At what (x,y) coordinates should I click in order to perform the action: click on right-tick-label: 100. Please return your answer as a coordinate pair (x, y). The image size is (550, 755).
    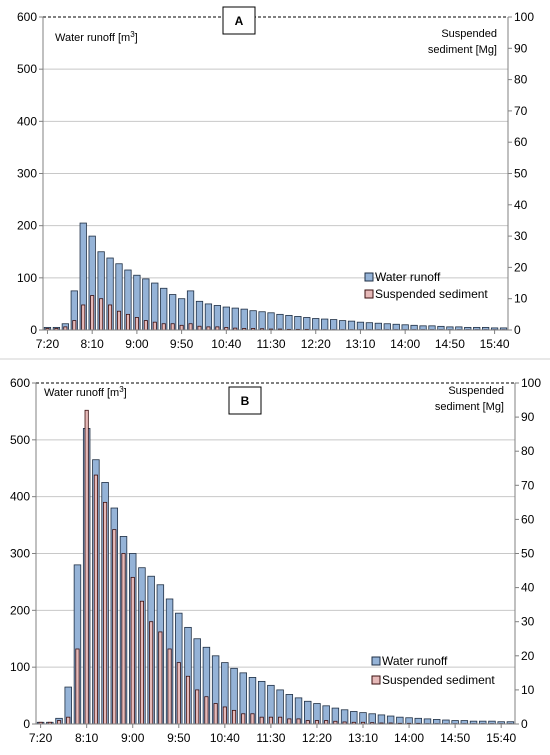
    Looking at the image, I should click on (524, 17).